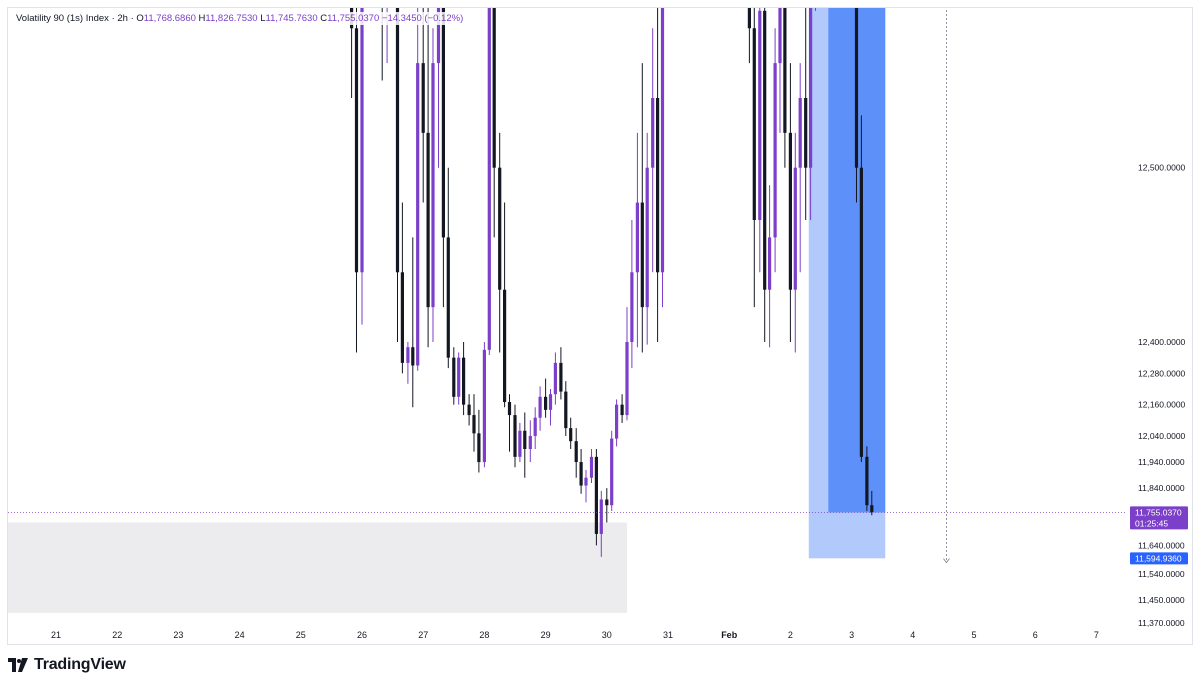  Describe the element at coordinates (1162, 405) in the screenshot. I see `y-tick-label: 12,160.0000` at that location.